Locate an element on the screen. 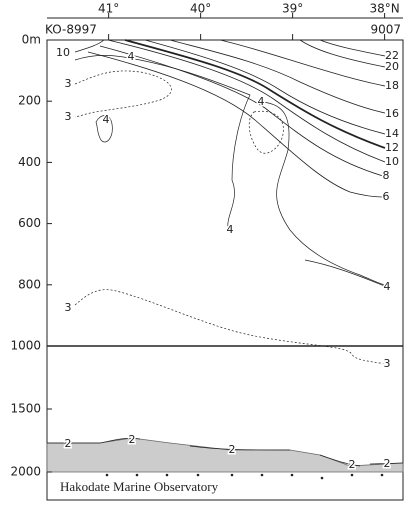  contour-label: 12 is located at coordinates (392, 147).